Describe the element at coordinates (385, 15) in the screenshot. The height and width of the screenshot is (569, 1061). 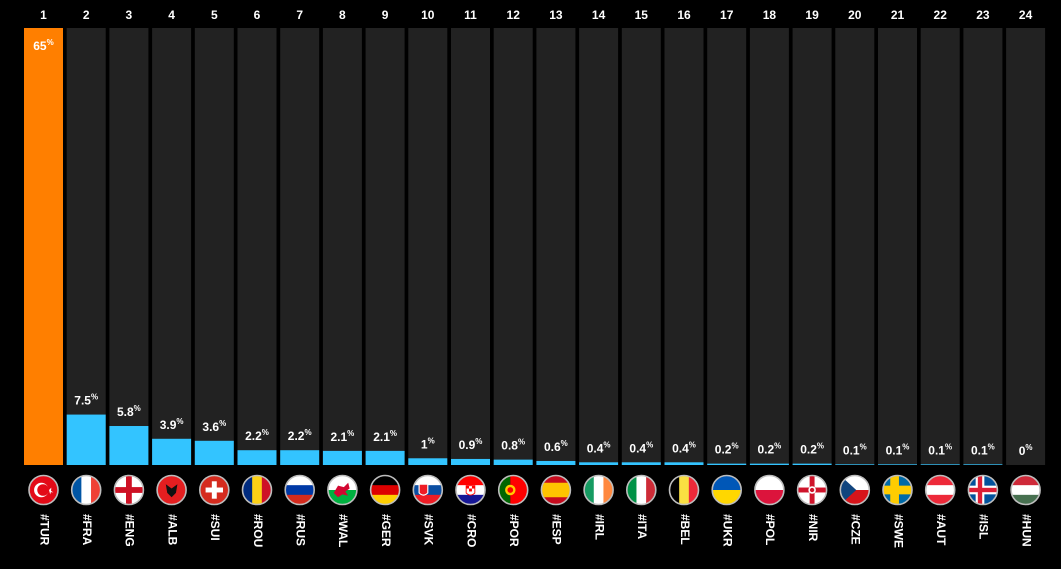
I see `rank-label: 9` at that location.